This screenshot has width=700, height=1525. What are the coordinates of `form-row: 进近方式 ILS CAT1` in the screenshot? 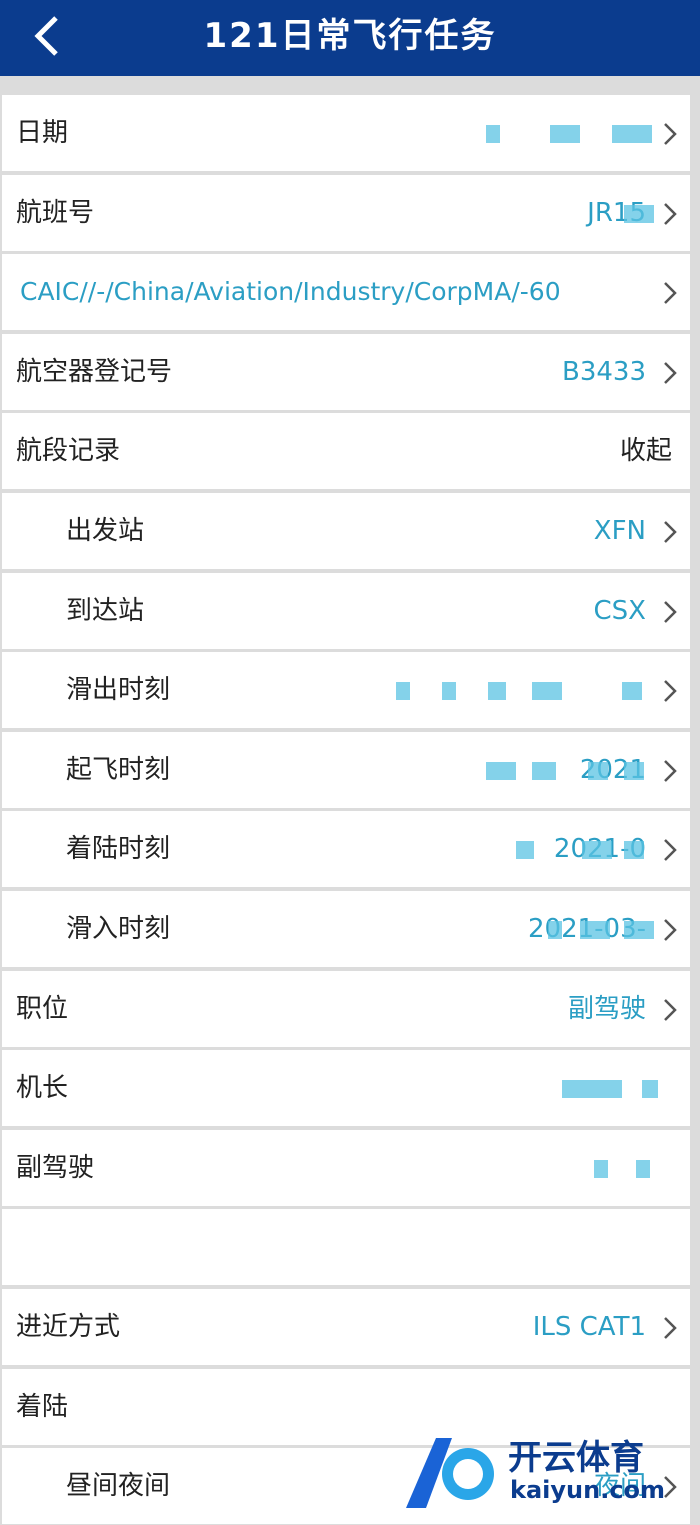 It's located at (346, 1327).